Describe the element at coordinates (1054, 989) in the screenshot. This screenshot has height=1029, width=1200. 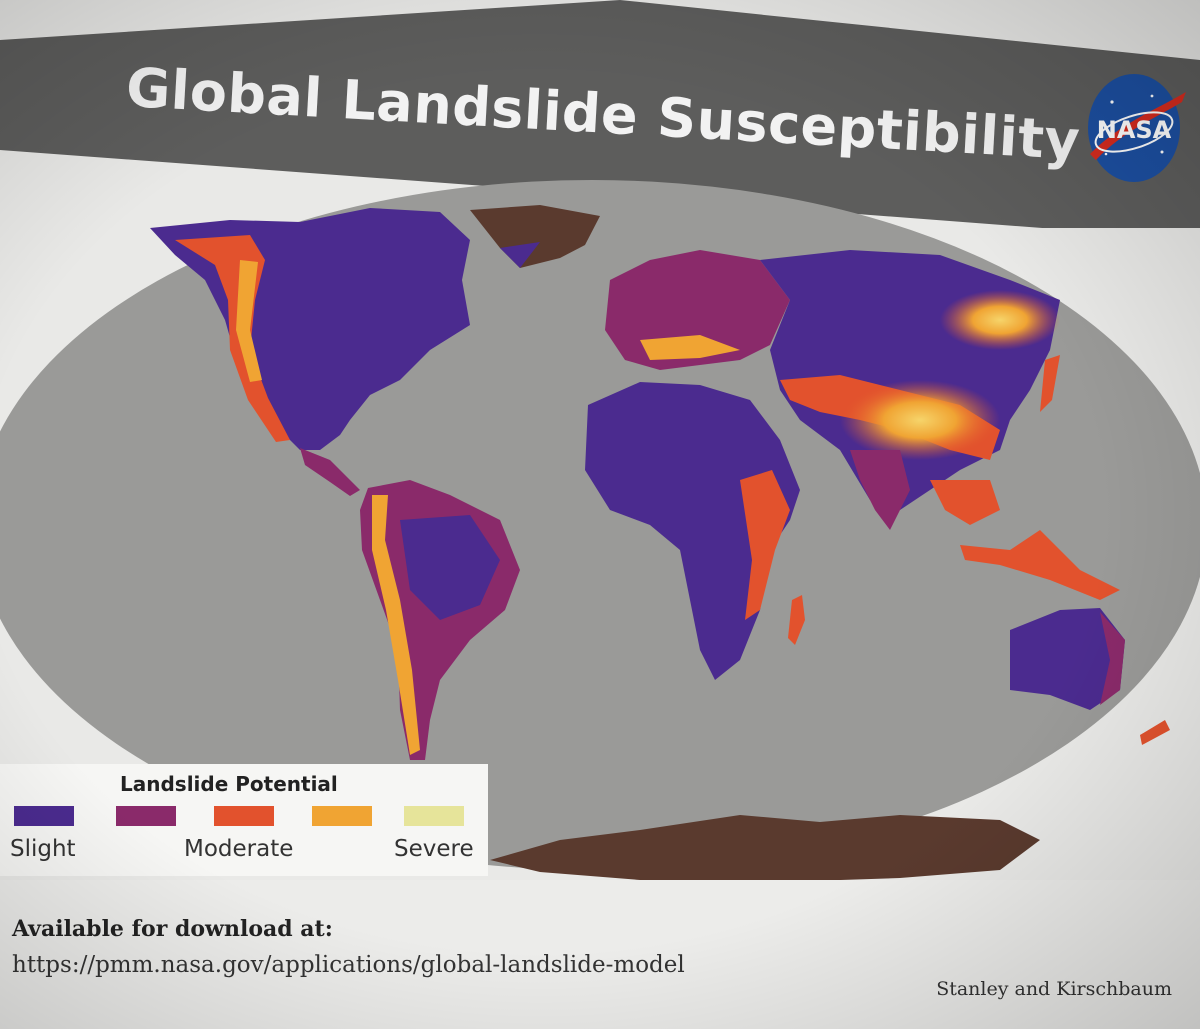
I see `credit-text: Stanley and Kirschbaum` at that location.